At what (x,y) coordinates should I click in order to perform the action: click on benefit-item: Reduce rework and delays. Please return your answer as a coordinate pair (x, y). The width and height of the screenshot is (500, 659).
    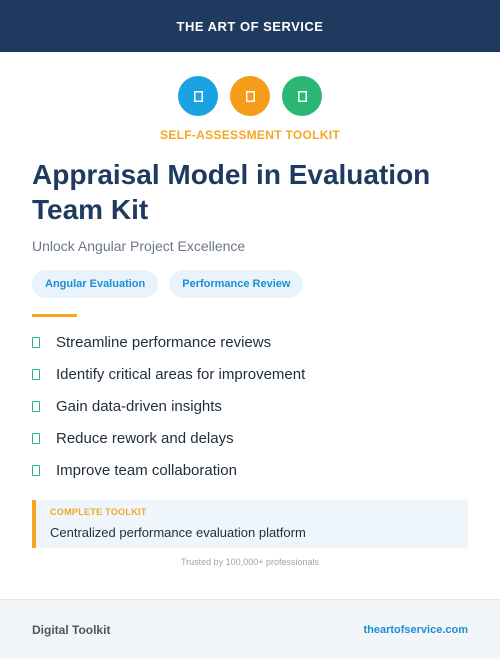
    Looking at the image, I should click on (168, 438).